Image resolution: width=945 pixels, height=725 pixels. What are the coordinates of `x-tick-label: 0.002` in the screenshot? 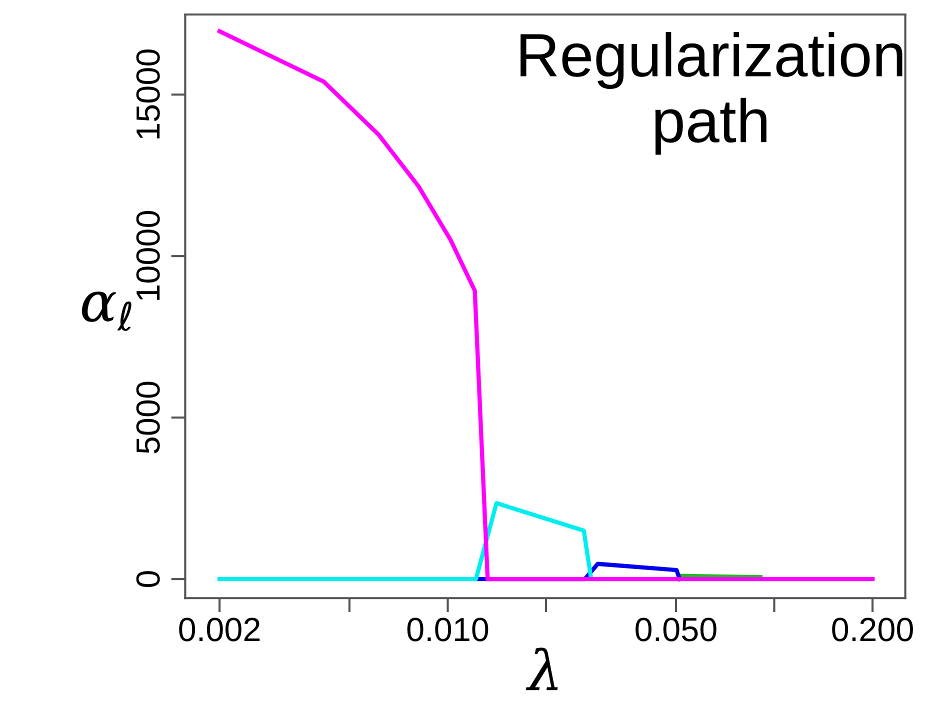 It's located at (219, 630).